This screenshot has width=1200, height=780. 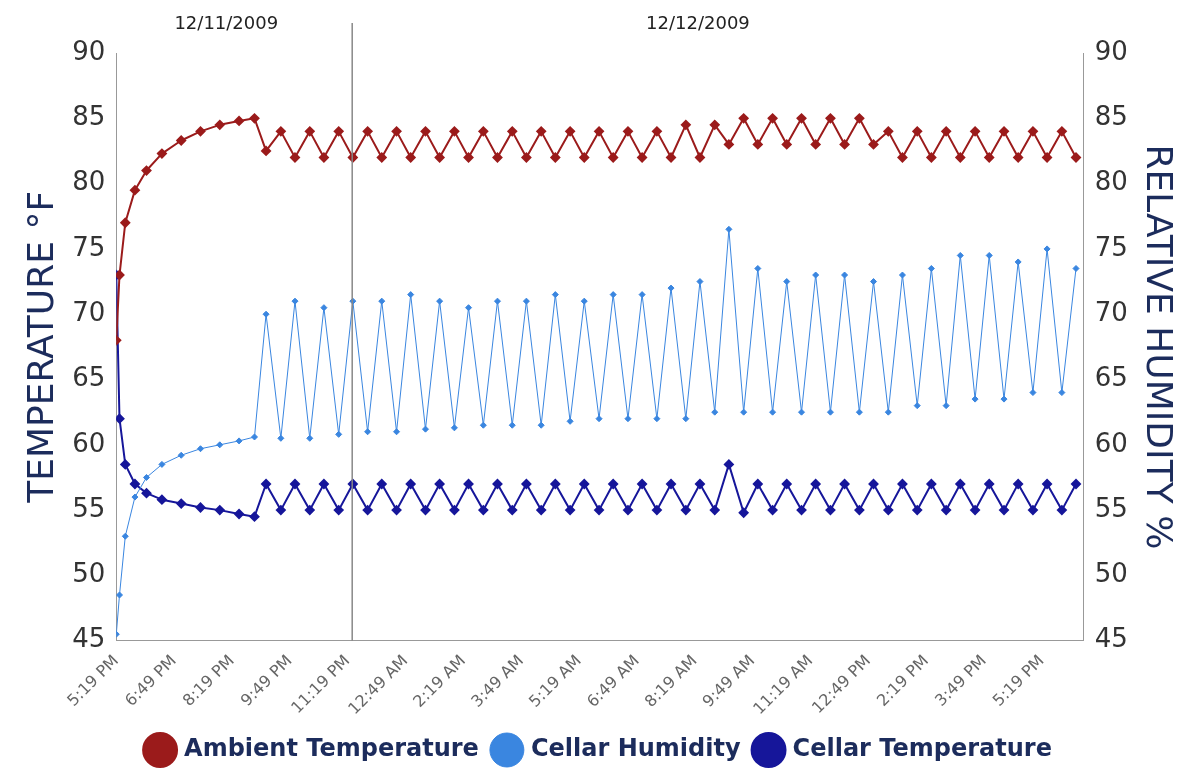 I want to click on y2-tick-label: 65, so click(x=1111, y=377).